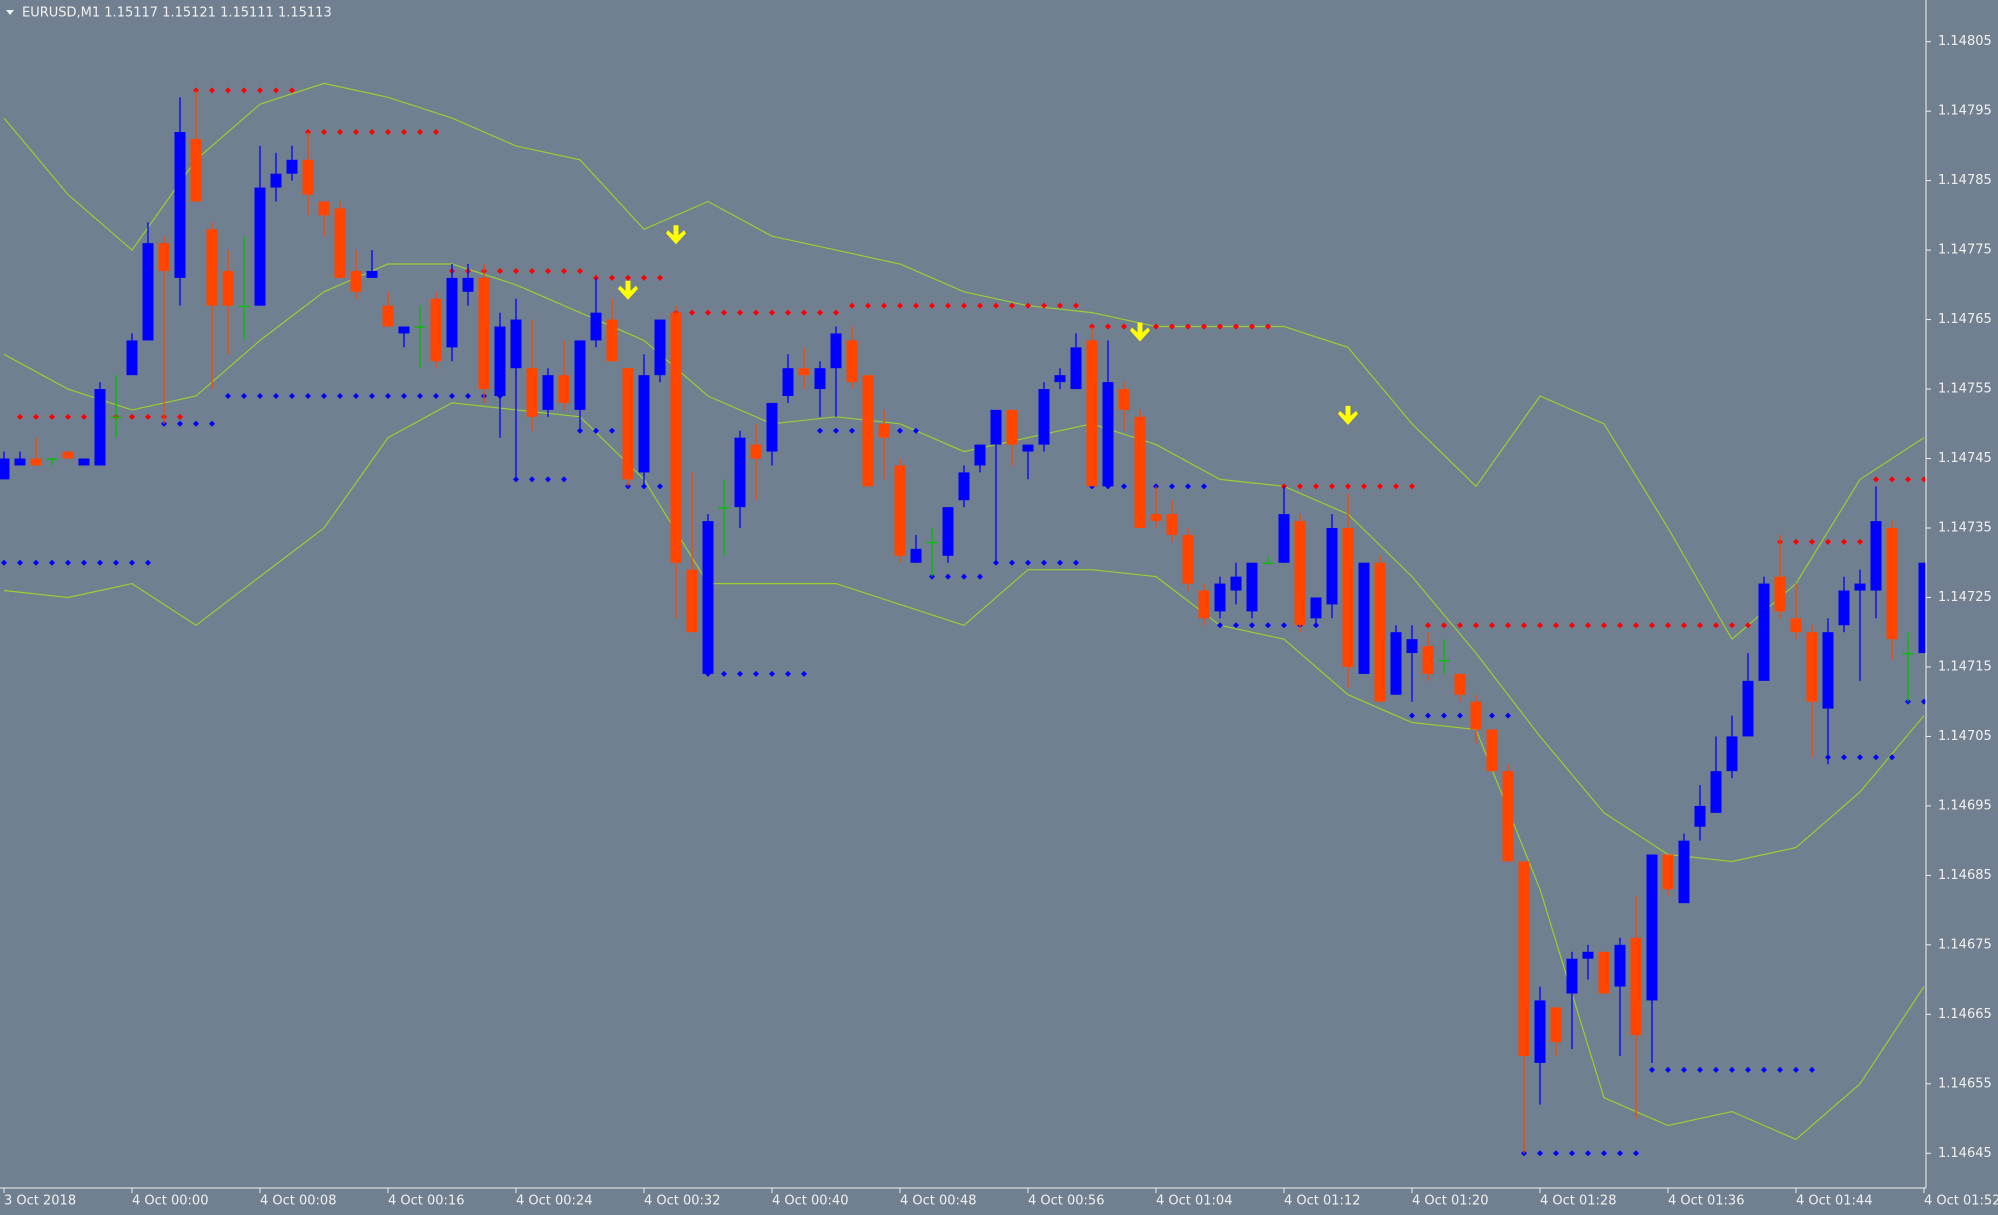  Describe the element at coordinates (938, 1201) in the screenshot. I see `x-tick-label: 4 Oct 00:48` at that location.